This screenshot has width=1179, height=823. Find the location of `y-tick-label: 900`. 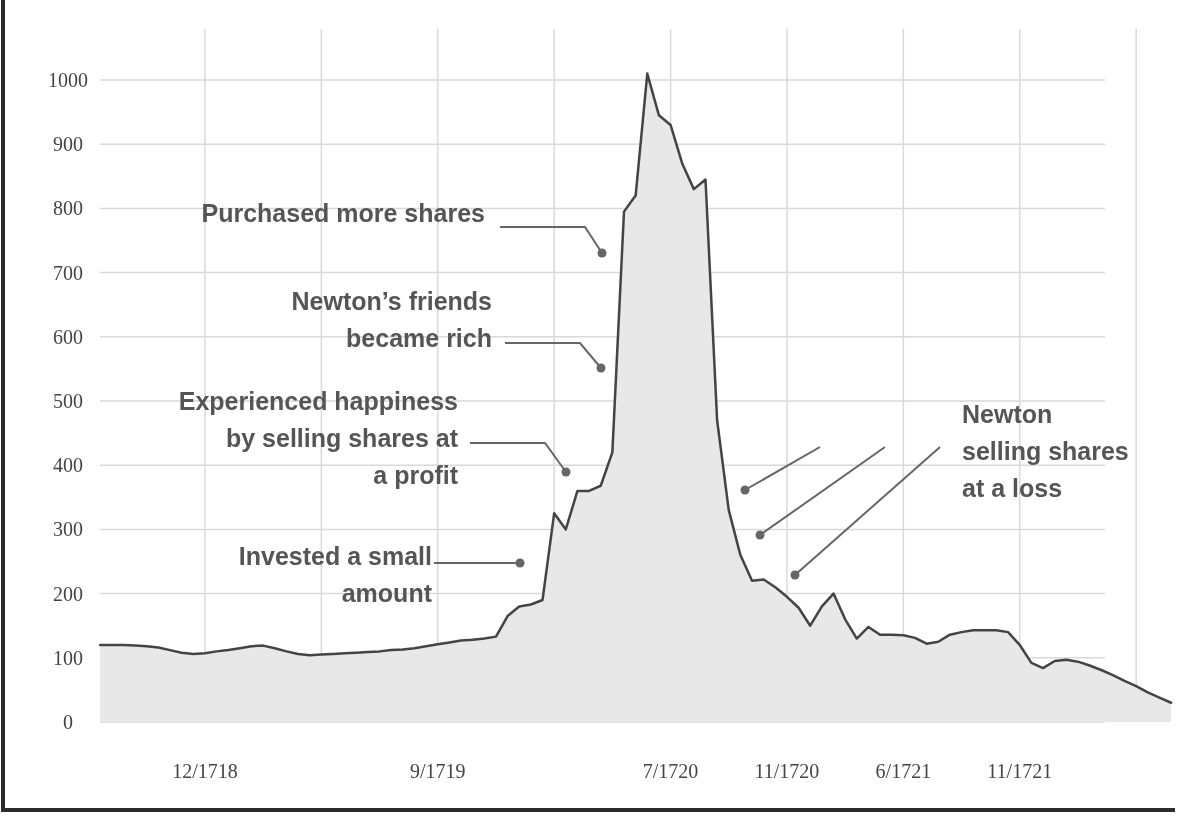

y-tick-label: 900 is located at coordinates (68, 144).